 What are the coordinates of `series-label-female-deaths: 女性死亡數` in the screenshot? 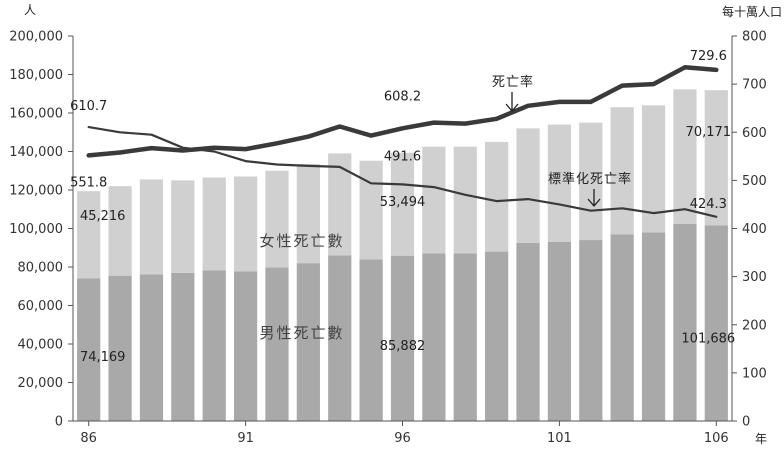 It's located at (301, 241).